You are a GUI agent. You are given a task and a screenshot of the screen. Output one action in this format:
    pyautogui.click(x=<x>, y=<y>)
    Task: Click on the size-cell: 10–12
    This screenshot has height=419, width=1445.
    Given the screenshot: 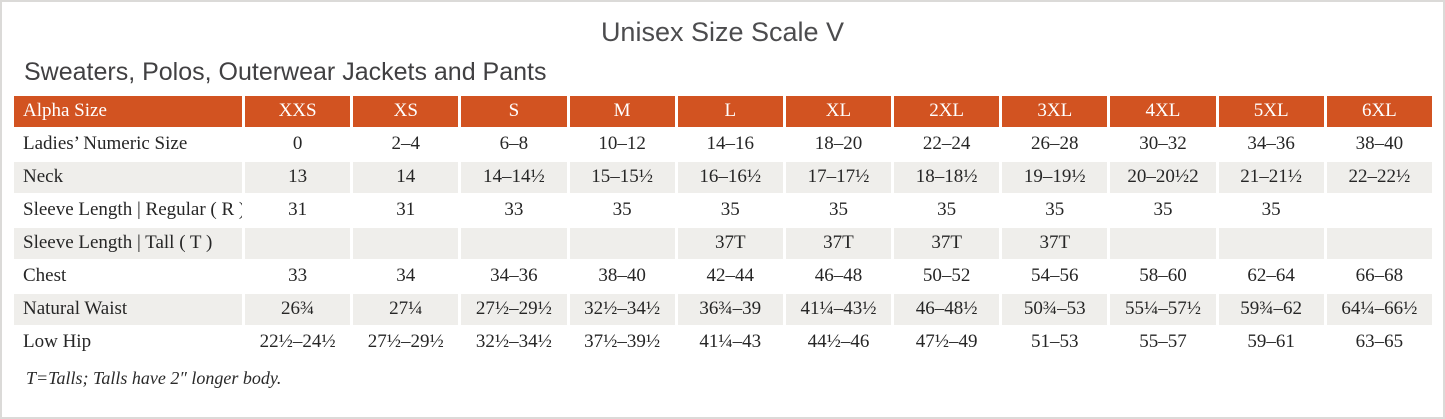 What is the action you would take?
    pyautogui.click(x=622, y=144)
    